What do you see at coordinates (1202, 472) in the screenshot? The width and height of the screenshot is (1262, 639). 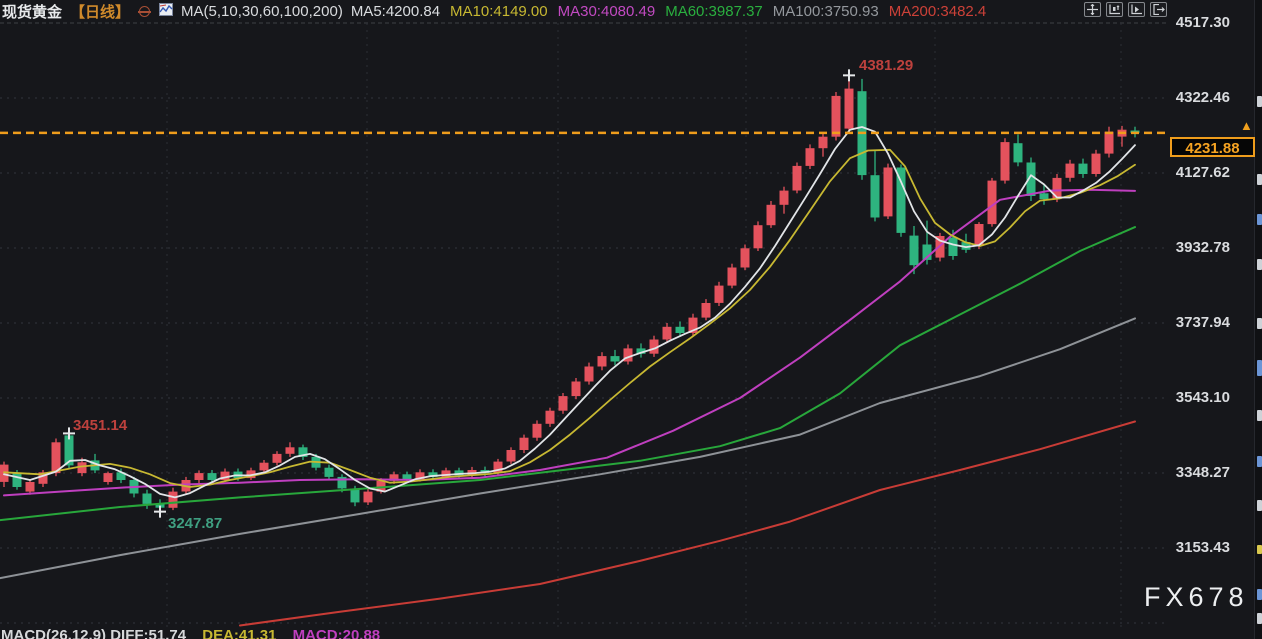 I see `price-axis-label: 3348.27` at bounding box center [1202, 472].